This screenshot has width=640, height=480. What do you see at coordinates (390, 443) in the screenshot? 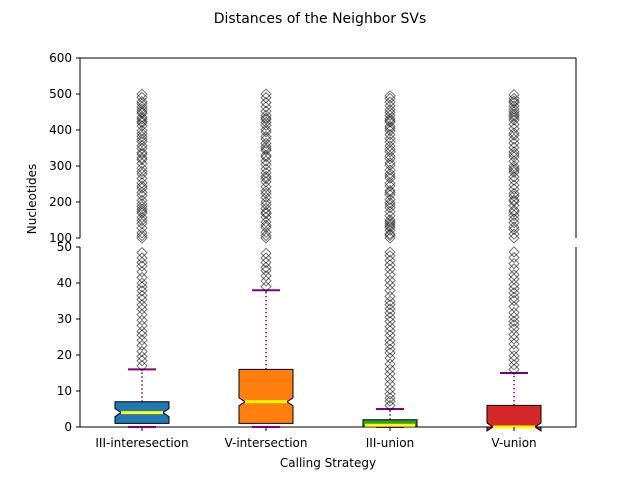
I see `x-tick-label: III-union` at bounding box center [390, 443].